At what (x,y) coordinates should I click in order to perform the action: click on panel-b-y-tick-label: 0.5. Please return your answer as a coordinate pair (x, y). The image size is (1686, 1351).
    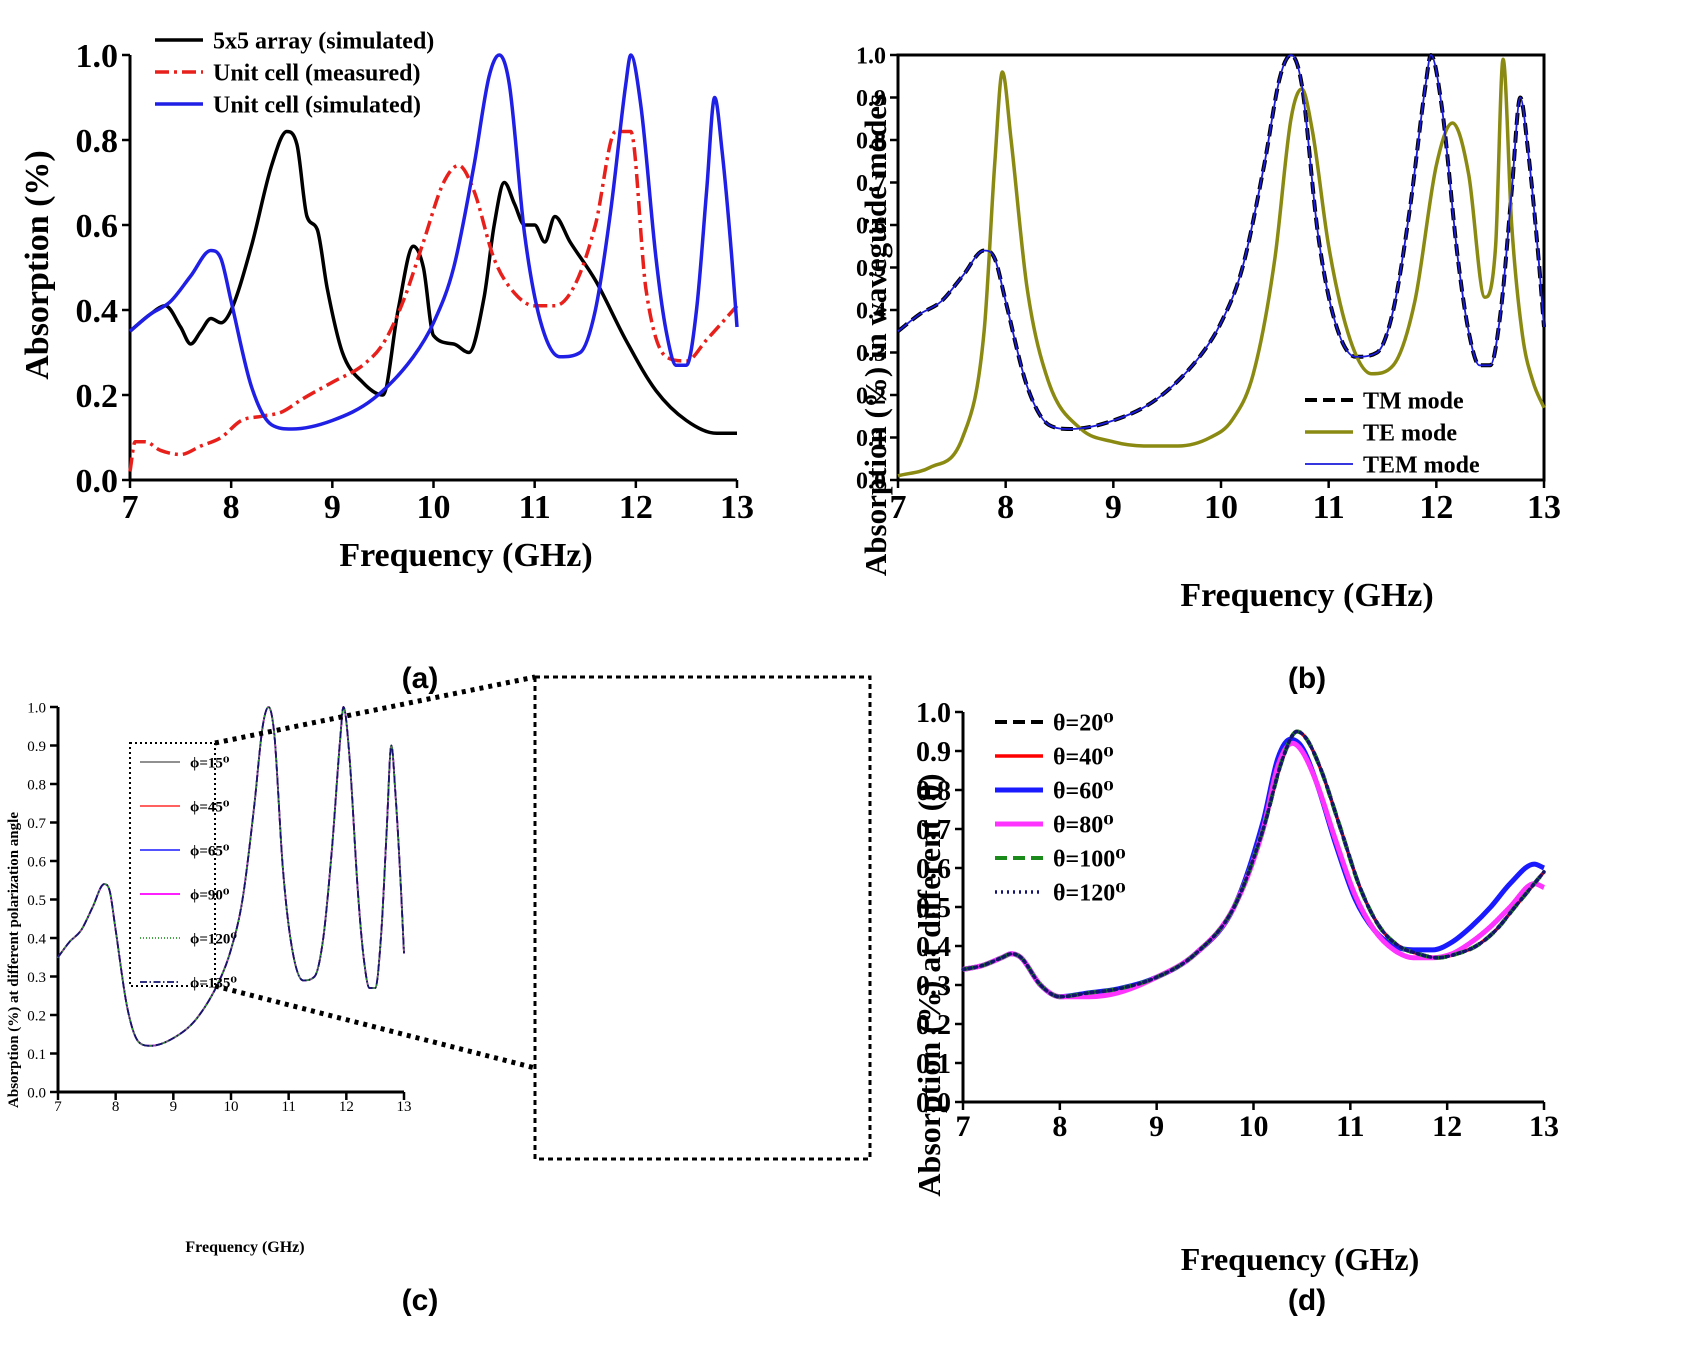
    Looking at the image, I should click on (871, 269).